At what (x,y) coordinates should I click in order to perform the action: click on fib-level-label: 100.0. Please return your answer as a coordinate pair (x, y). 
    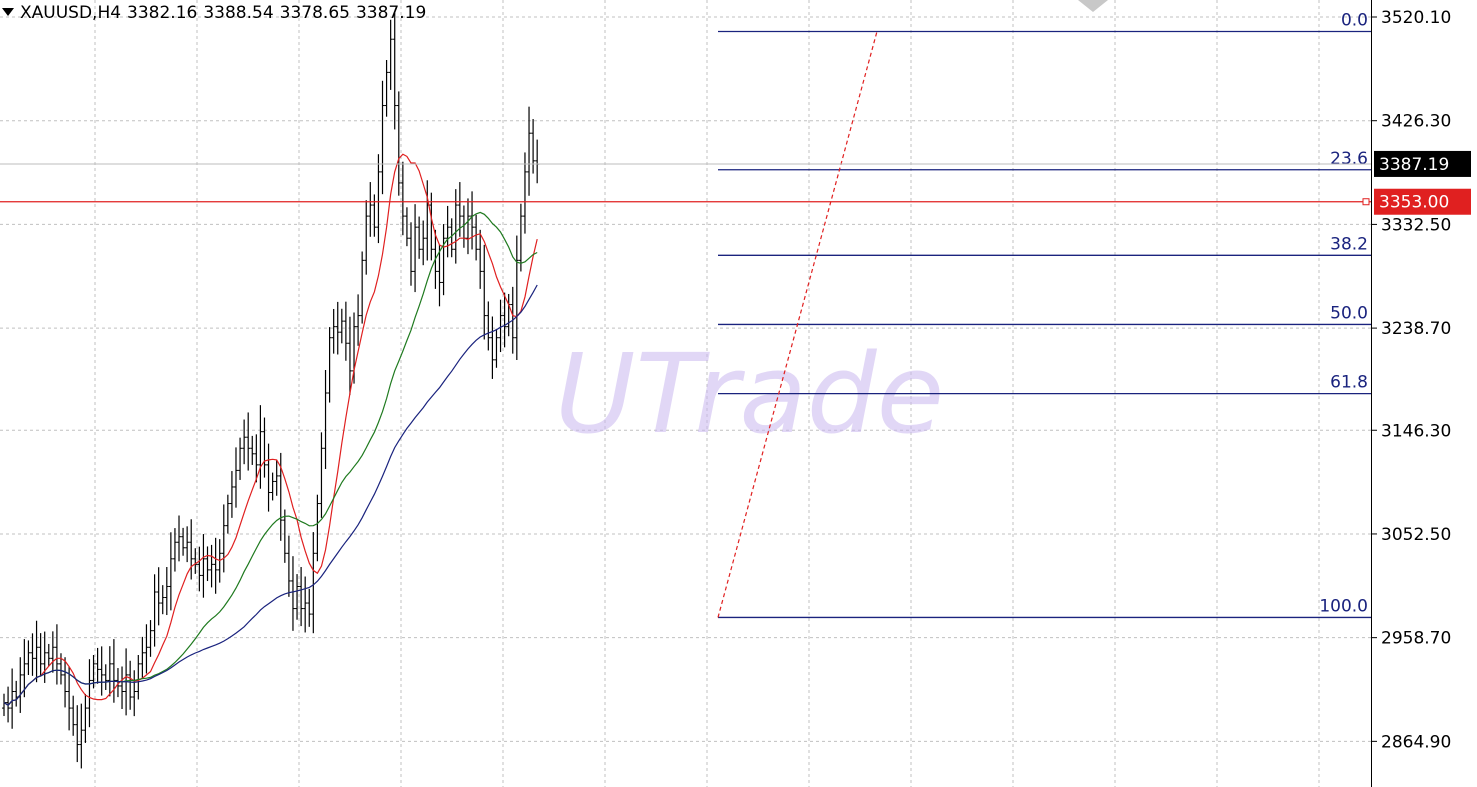
    Looking at the image, I should click on (1343, 606).